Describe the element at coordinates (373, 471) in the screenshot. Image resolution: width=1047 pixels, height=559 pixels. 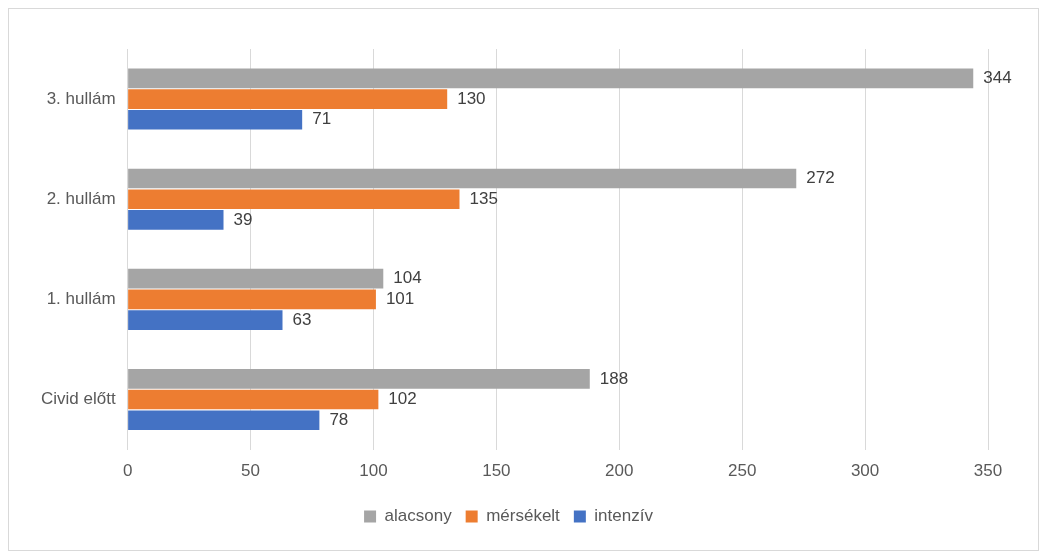
I see `x-tick-label: 100` at that location.